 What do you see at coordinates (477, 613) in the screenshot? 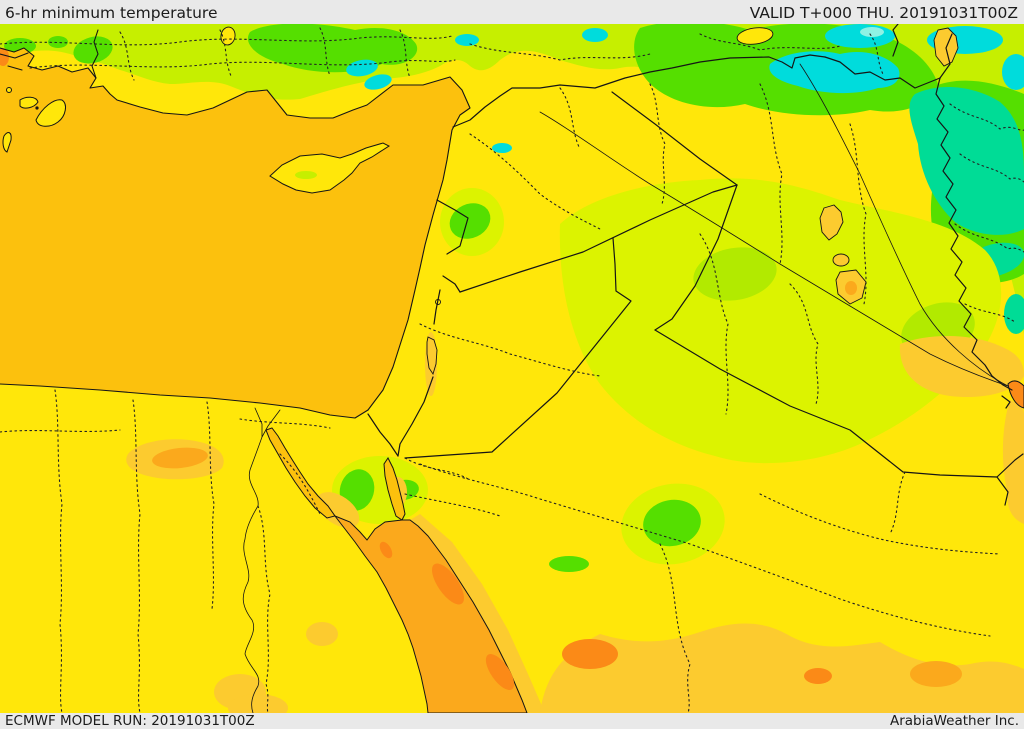
I see `amber-red-sea-coastal-strip` at bounding box center [477, 613].